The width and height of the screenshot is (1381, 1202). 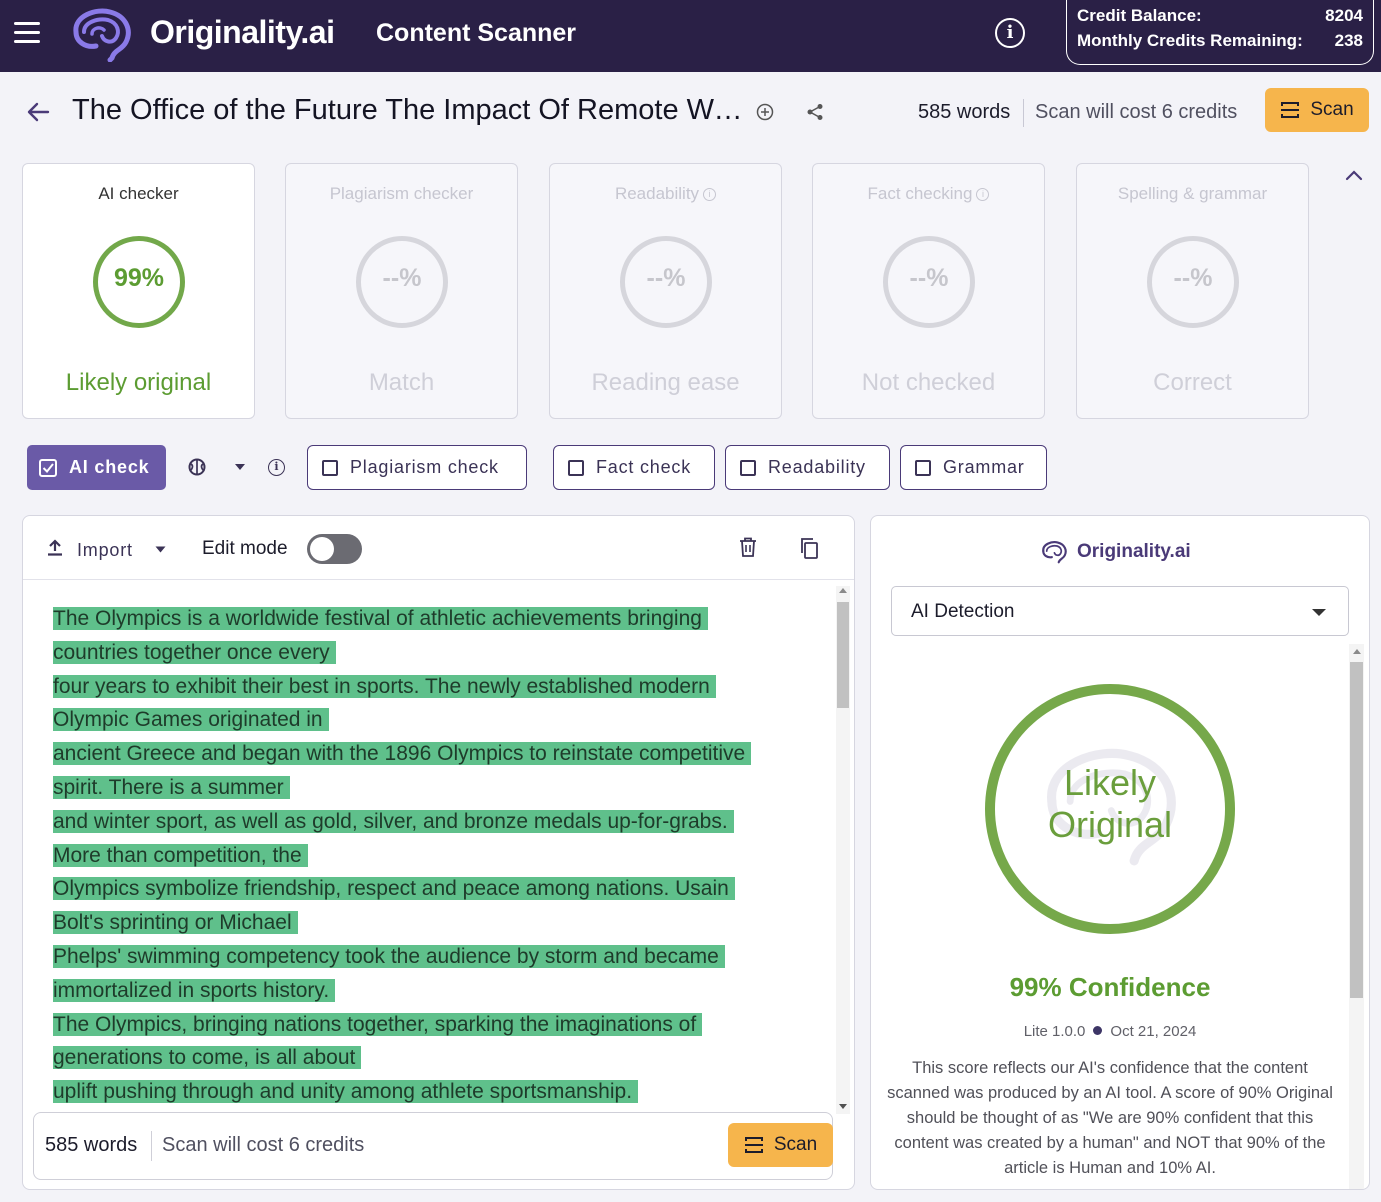 I want to click on credit-balance-label: Credit Balance:, so click(x=1139, y=15).